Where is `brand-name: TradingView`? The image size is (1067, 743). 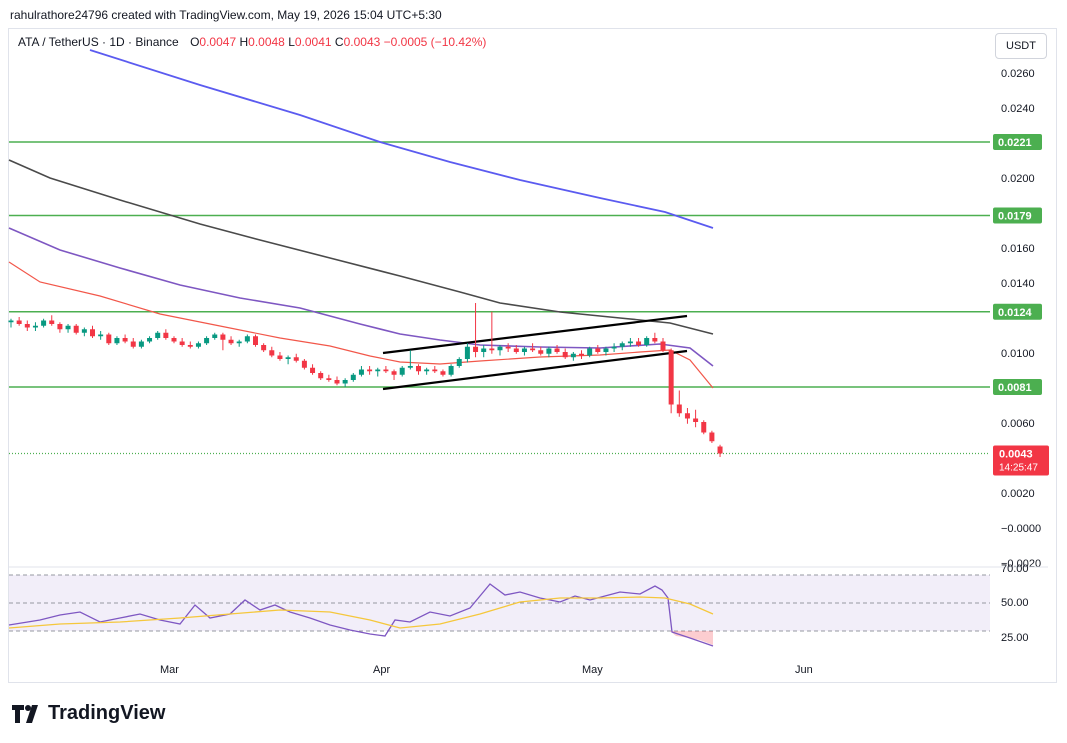 brand-name: TradingView is located at coordinates (107, 713).